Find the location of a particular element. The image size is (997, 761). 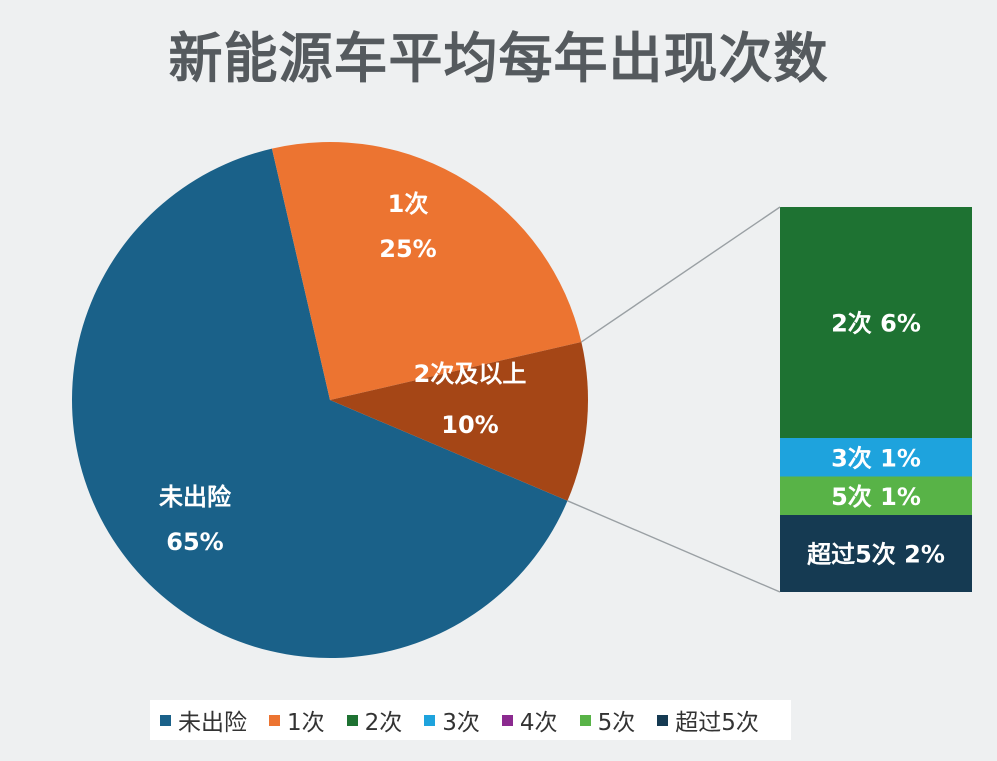

pie-slice-value-label: 10% is located at coordinates (469, 425).